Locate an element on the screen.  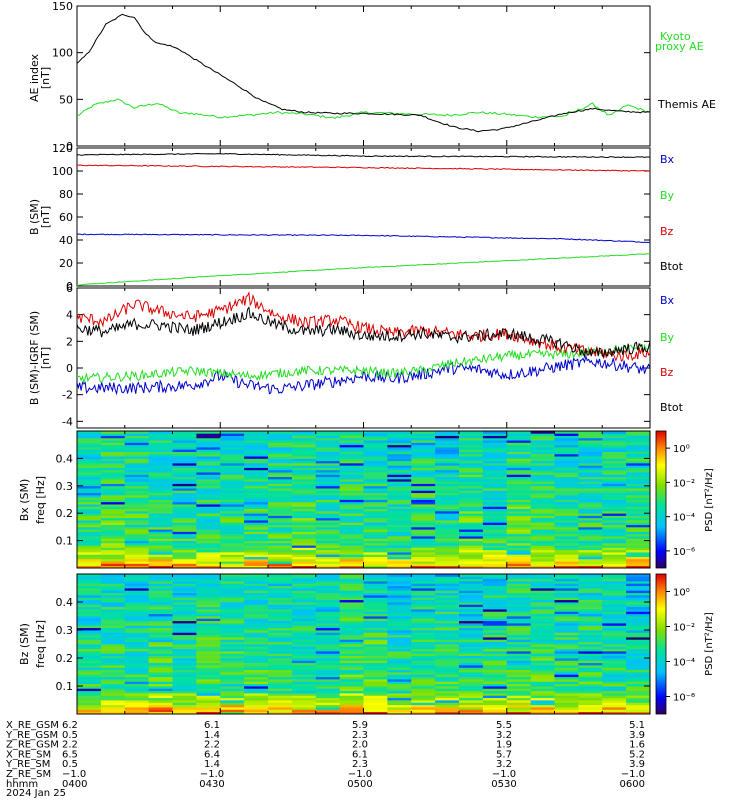
ephemeris-label: Y_RE_GSM is located at coordinates (31, 735).